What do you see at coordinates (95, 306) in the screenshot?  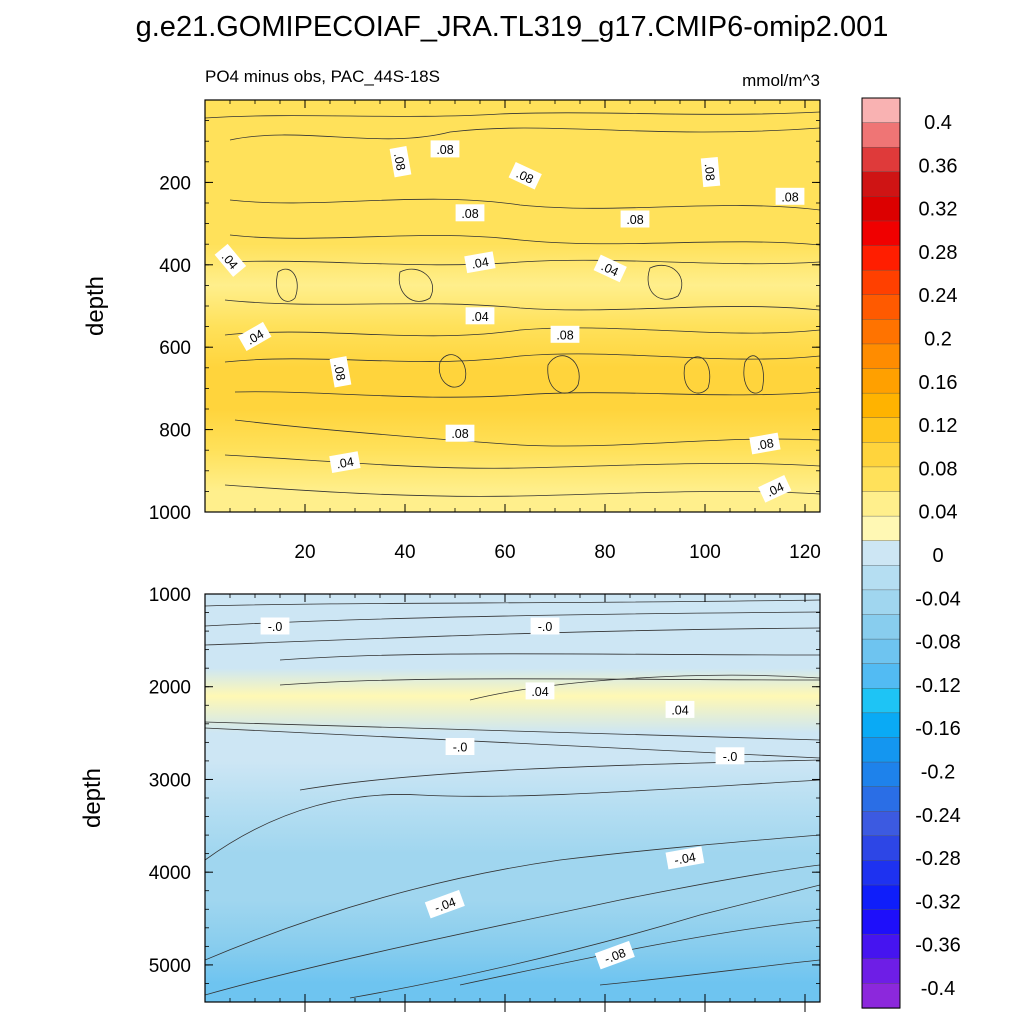 I see `upper-y-axis-label: depth` at bounding box center [95, 306].